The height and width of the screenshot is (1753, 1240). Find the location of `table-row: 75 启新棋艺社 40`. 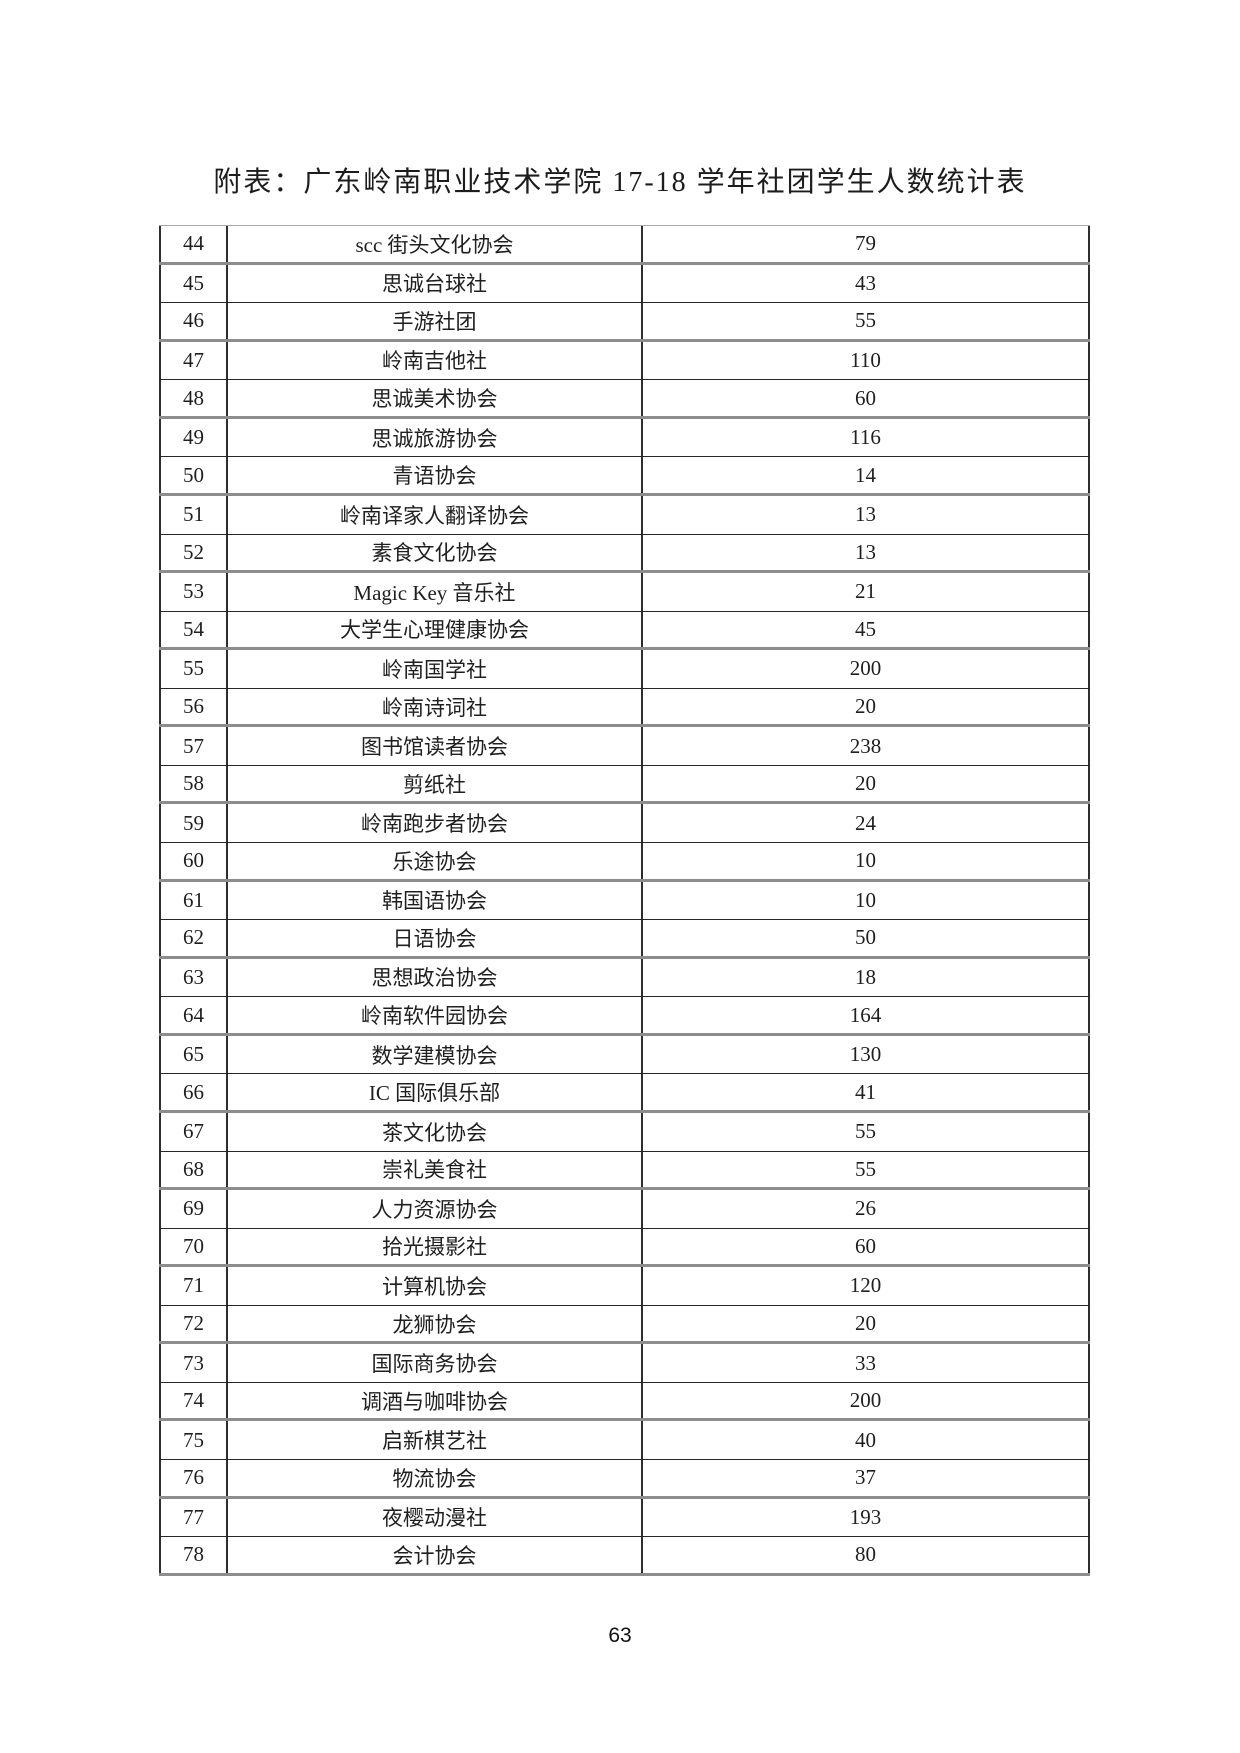

table-row: 75 启新棋艺社 40 is located at coordinates (624, 1440).